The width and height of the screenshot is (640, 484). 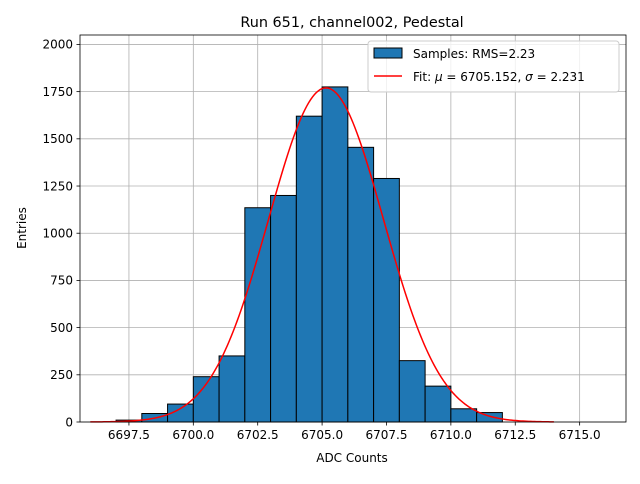 What do you see at coordinates (474, 54) in the screenshot?
I see `legend-samples-label: Samples: RMS=2.23` at bounding box center [474, 54].